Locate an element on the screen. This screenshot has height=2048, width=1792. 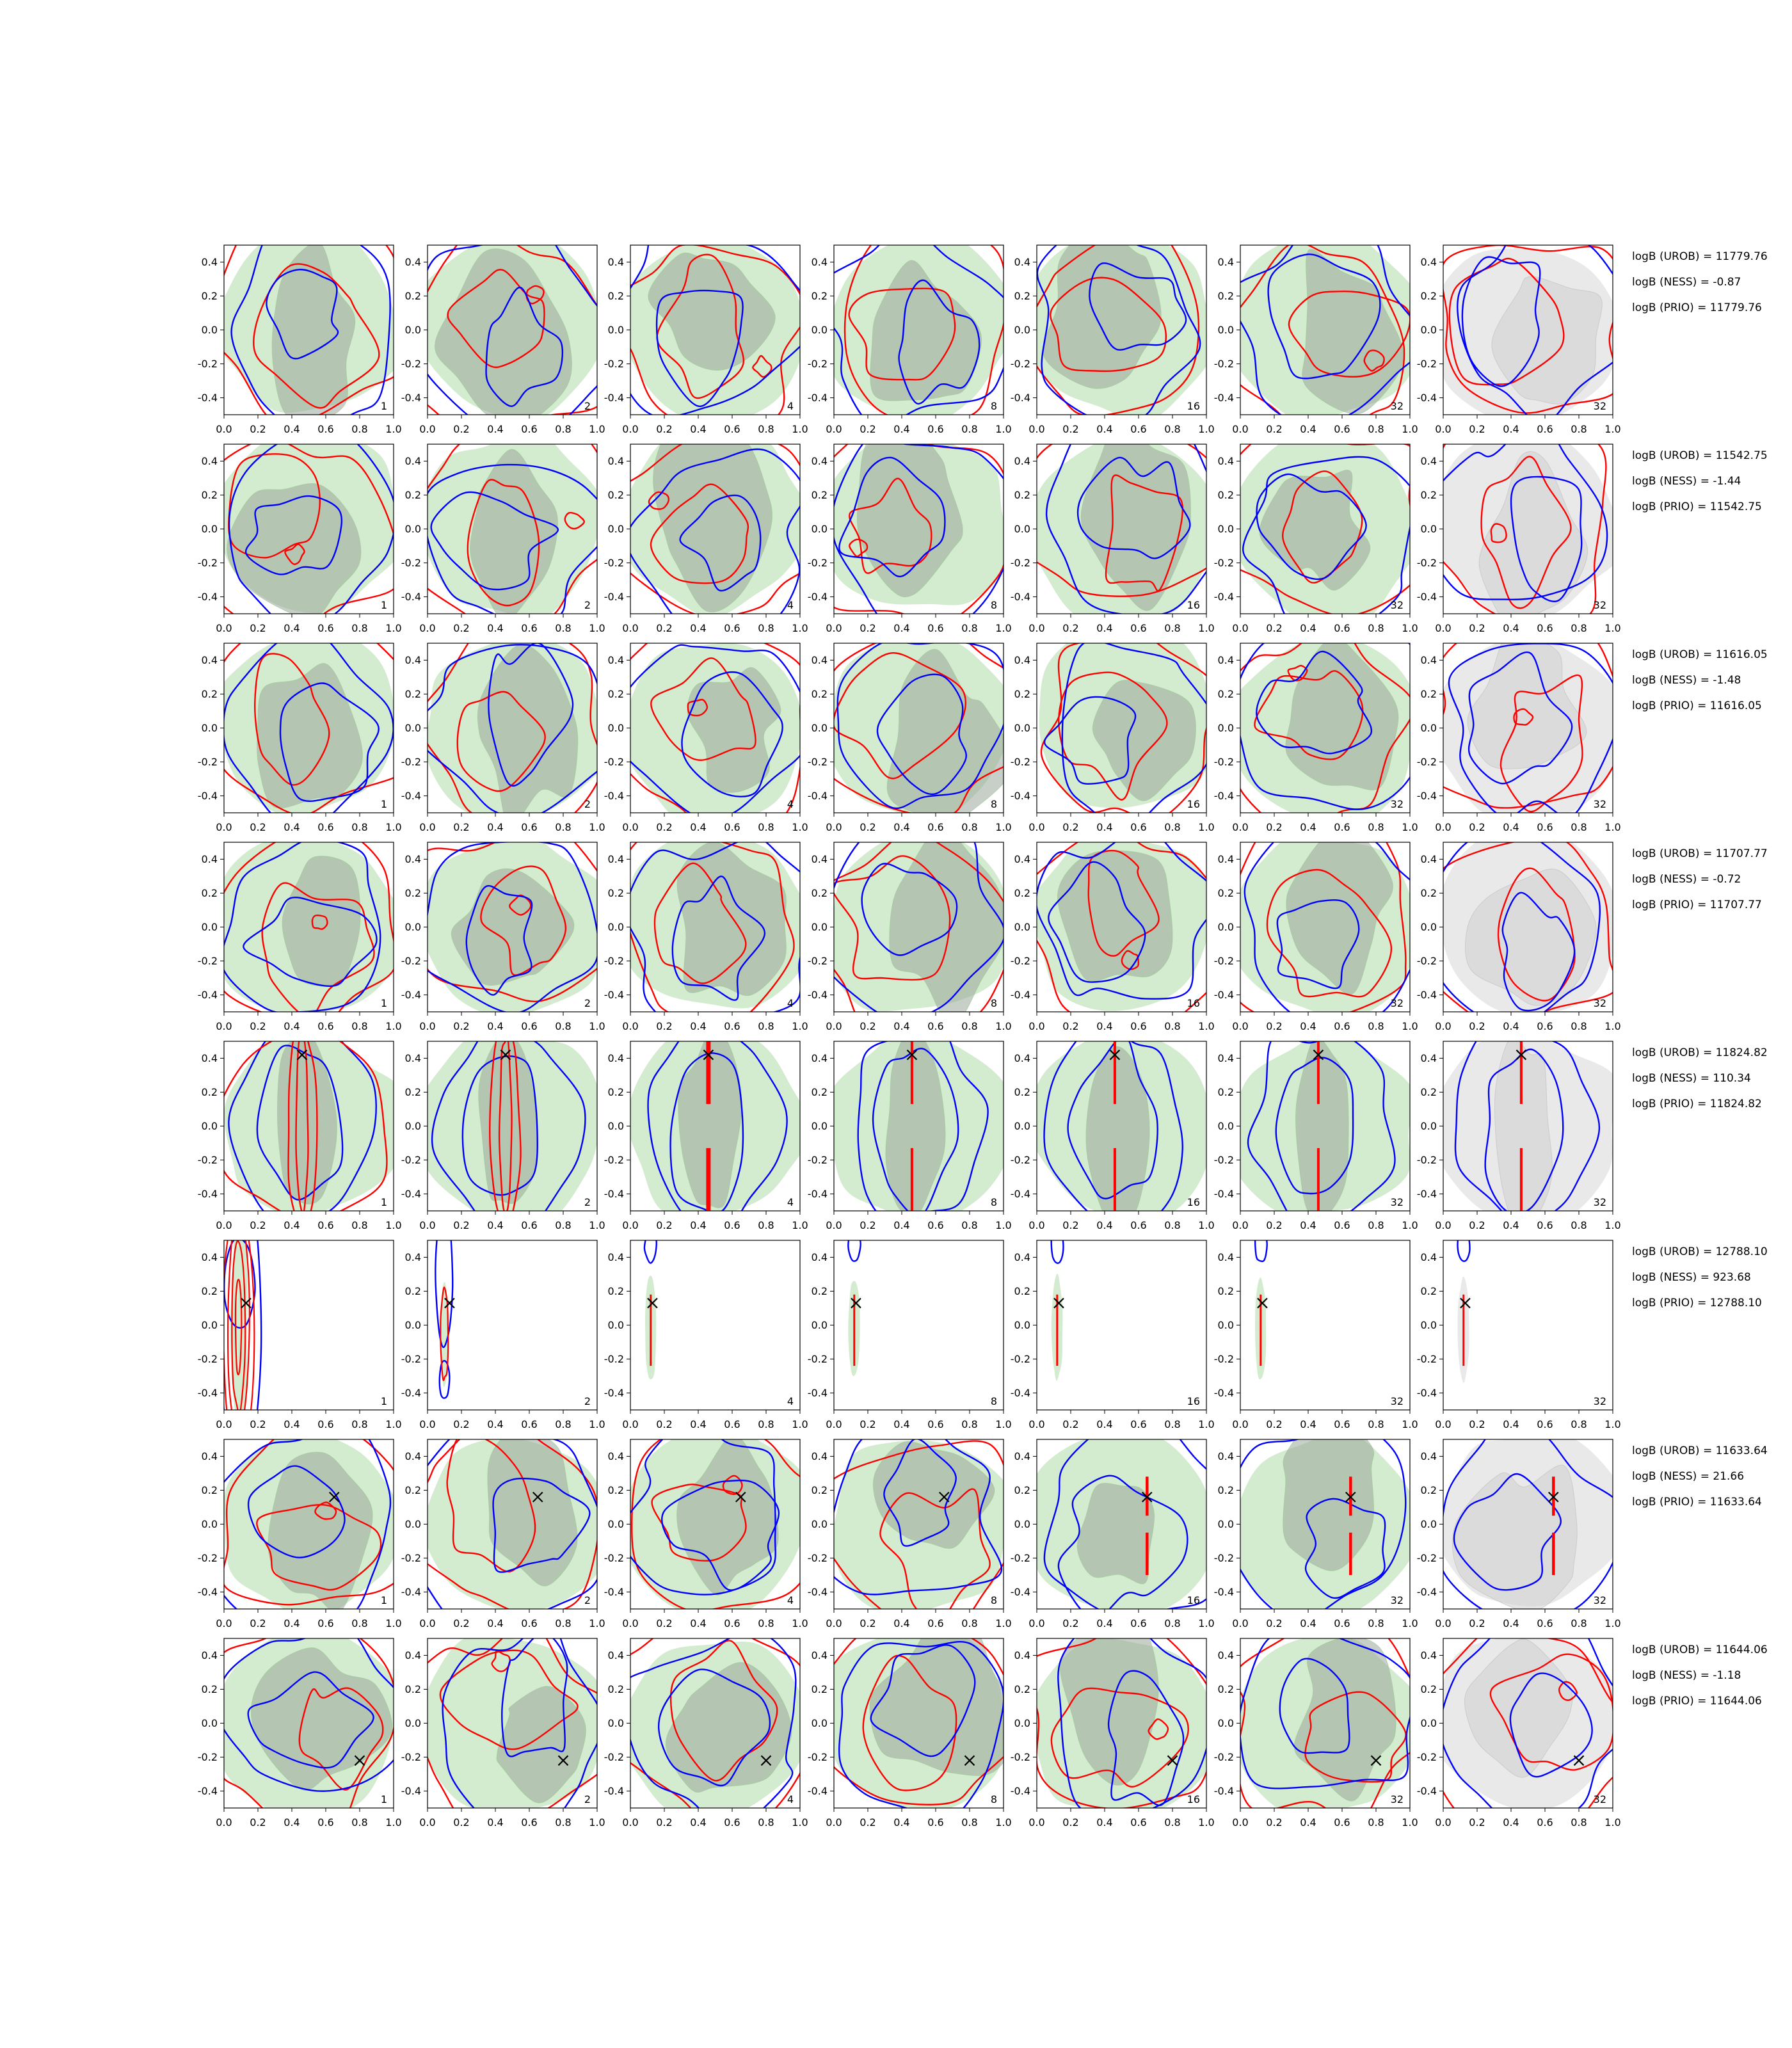
logb-annotation-line: logB (NESS) = -0.87 is located at coordinates (1686, 282).